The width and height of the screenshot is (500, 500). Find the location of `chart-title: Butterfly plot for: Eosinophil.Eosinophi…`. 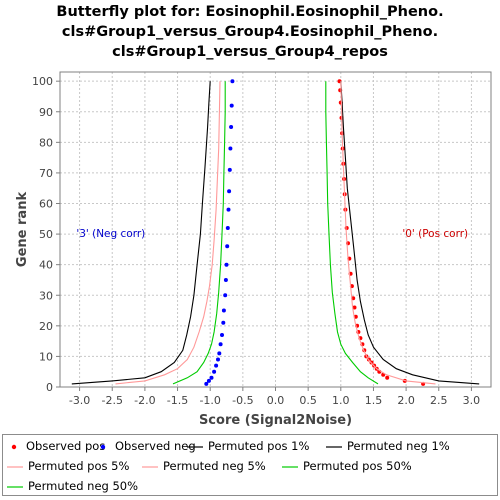

chart-title: Butterfly plot for: Eosinophil.Eosinophi… is located at coordinates (250, 32).